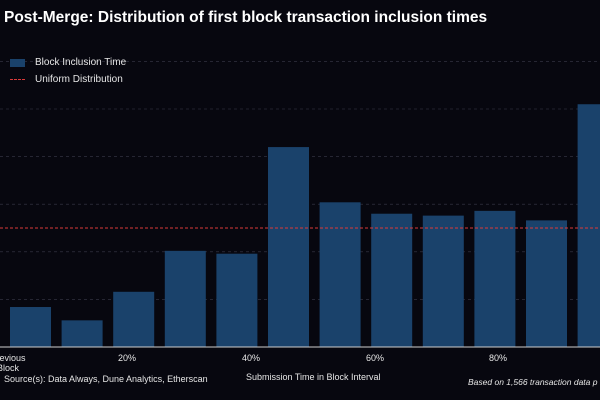 This screenshot has width=600, height=400. I want to click on x-axis-title: Submission Time in Block Interval, so click(313, 377).